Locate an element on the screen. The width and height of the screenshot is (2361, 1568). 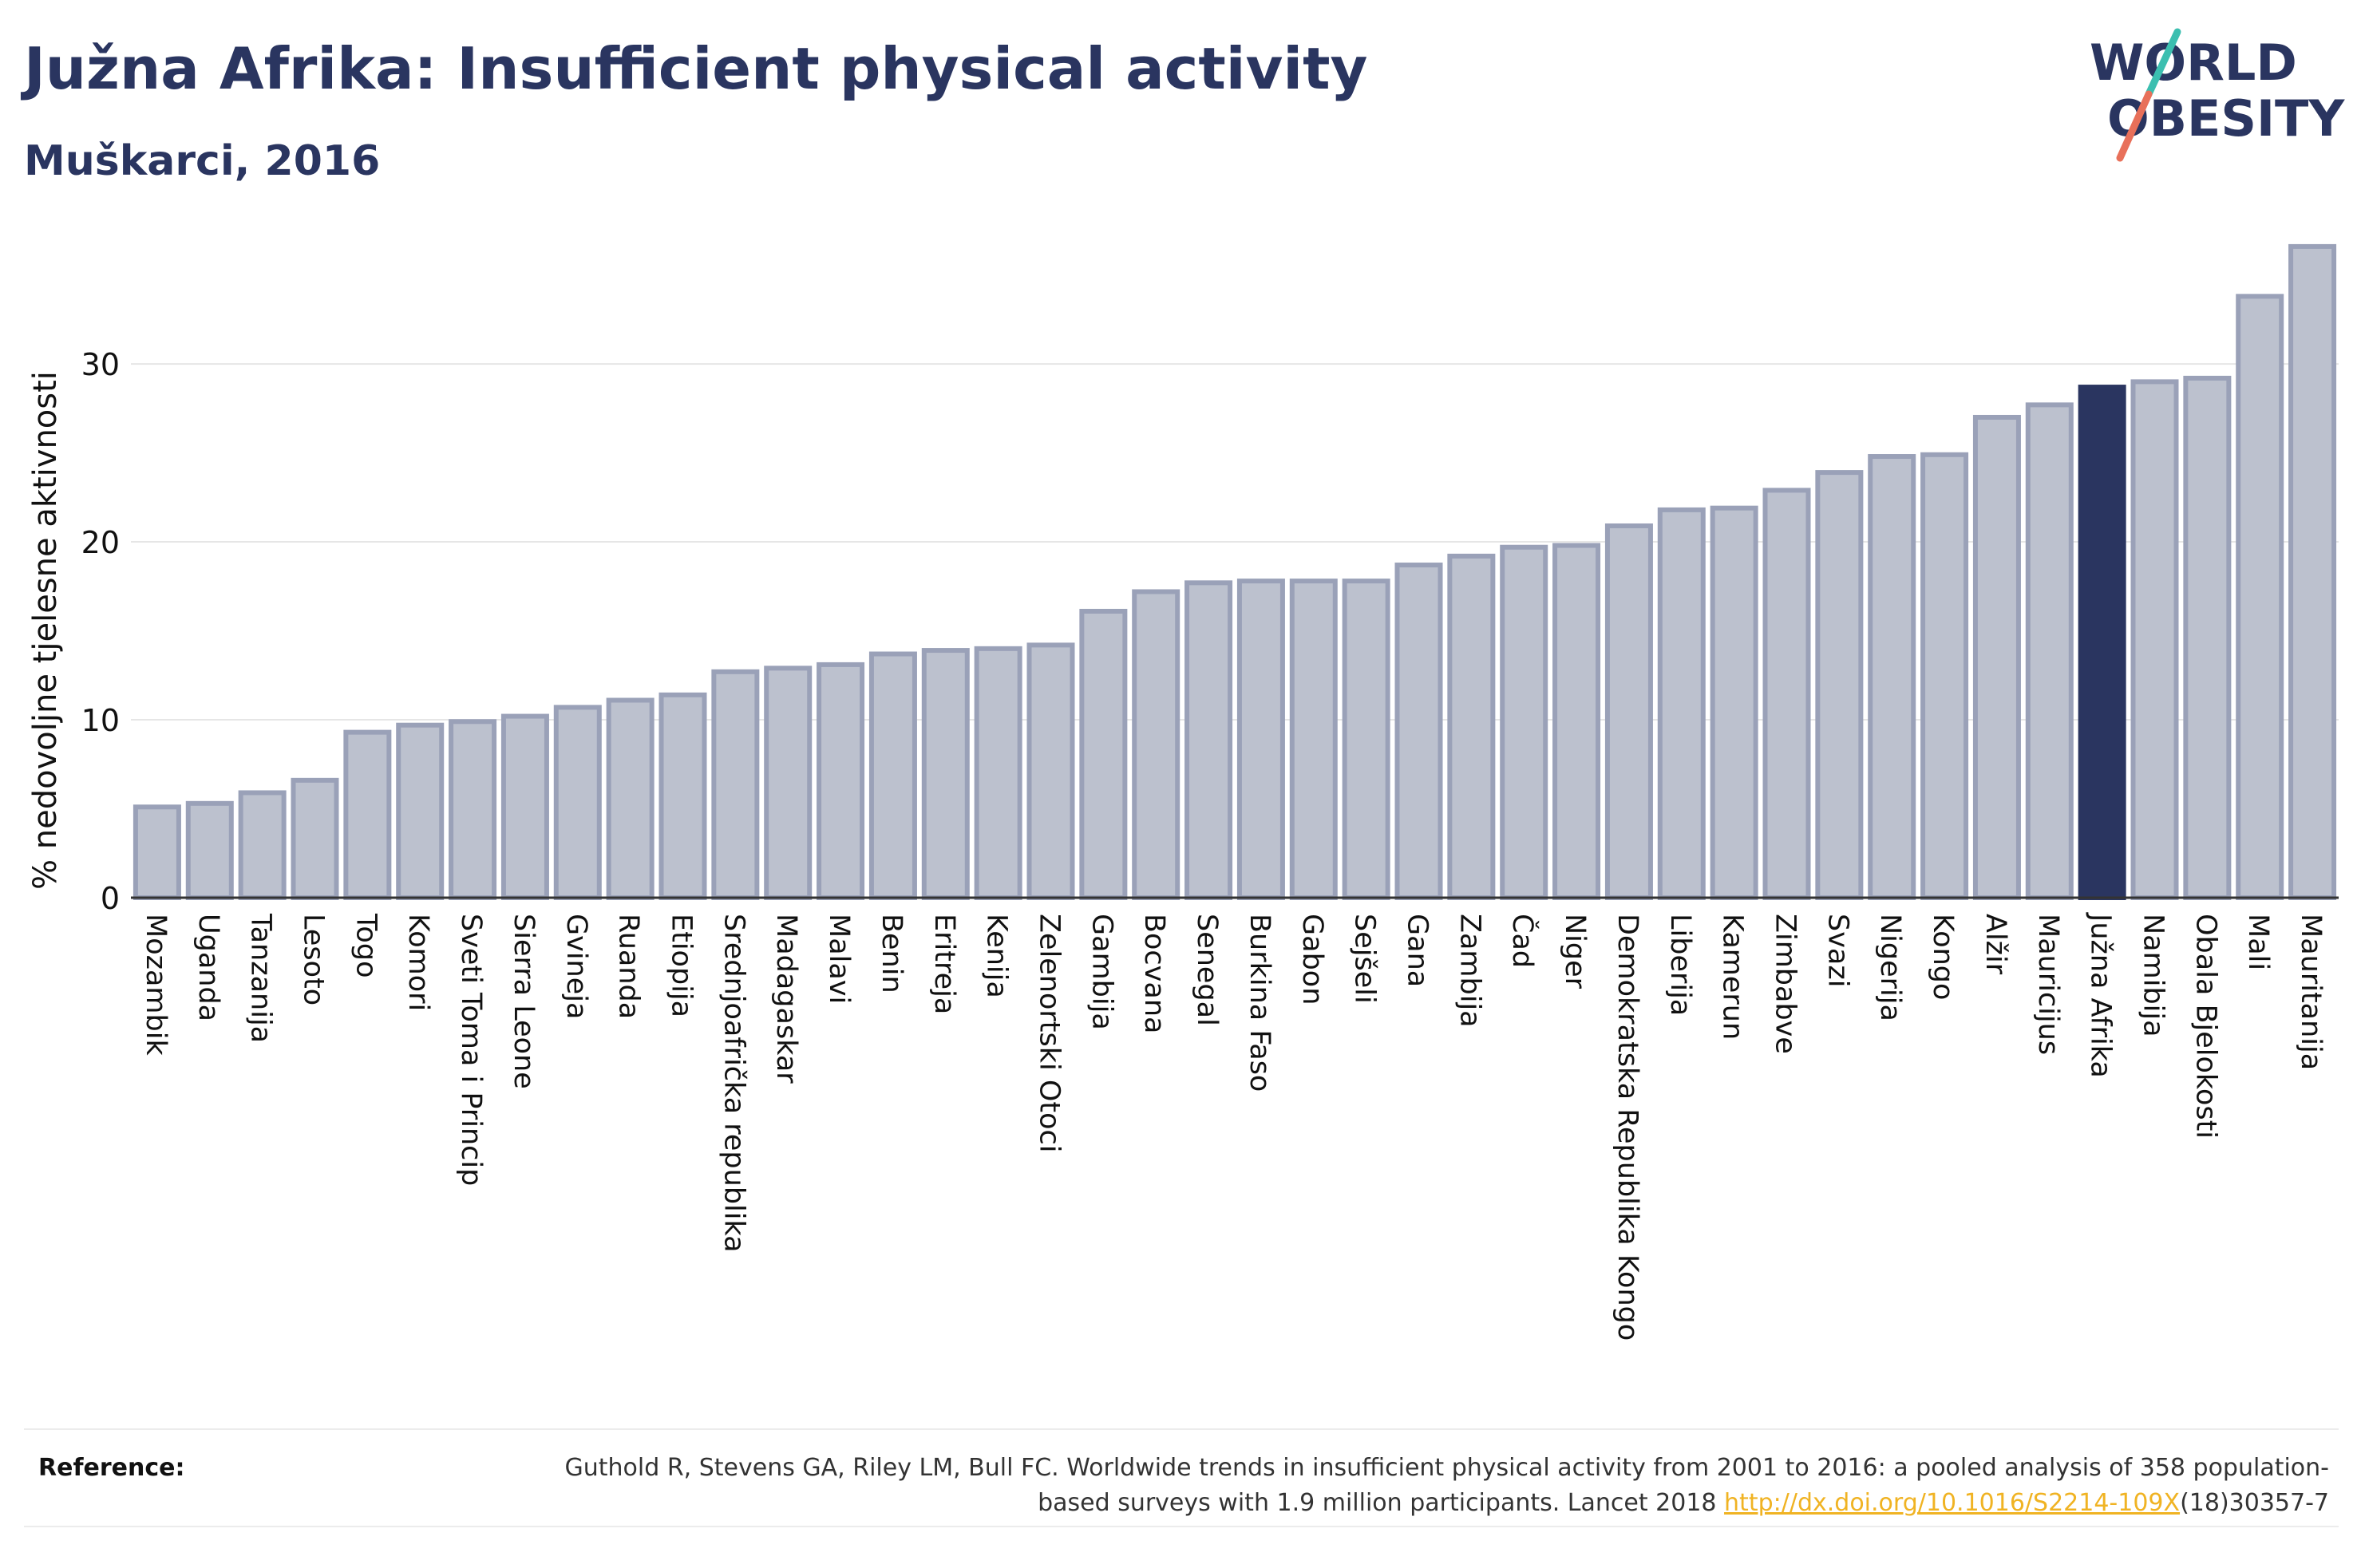
bar-sejšeli is located at coordinates (1366, 739).